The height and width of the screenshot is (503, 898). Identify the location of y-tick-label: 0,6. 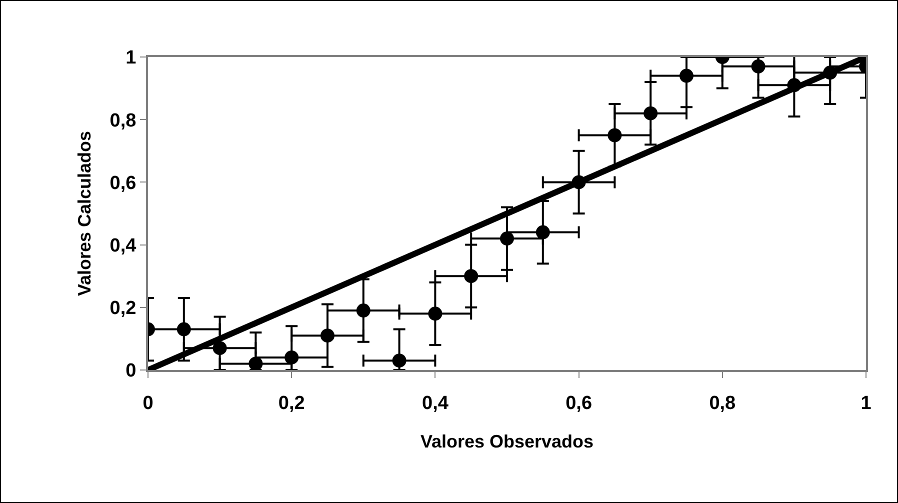
(123, 183).